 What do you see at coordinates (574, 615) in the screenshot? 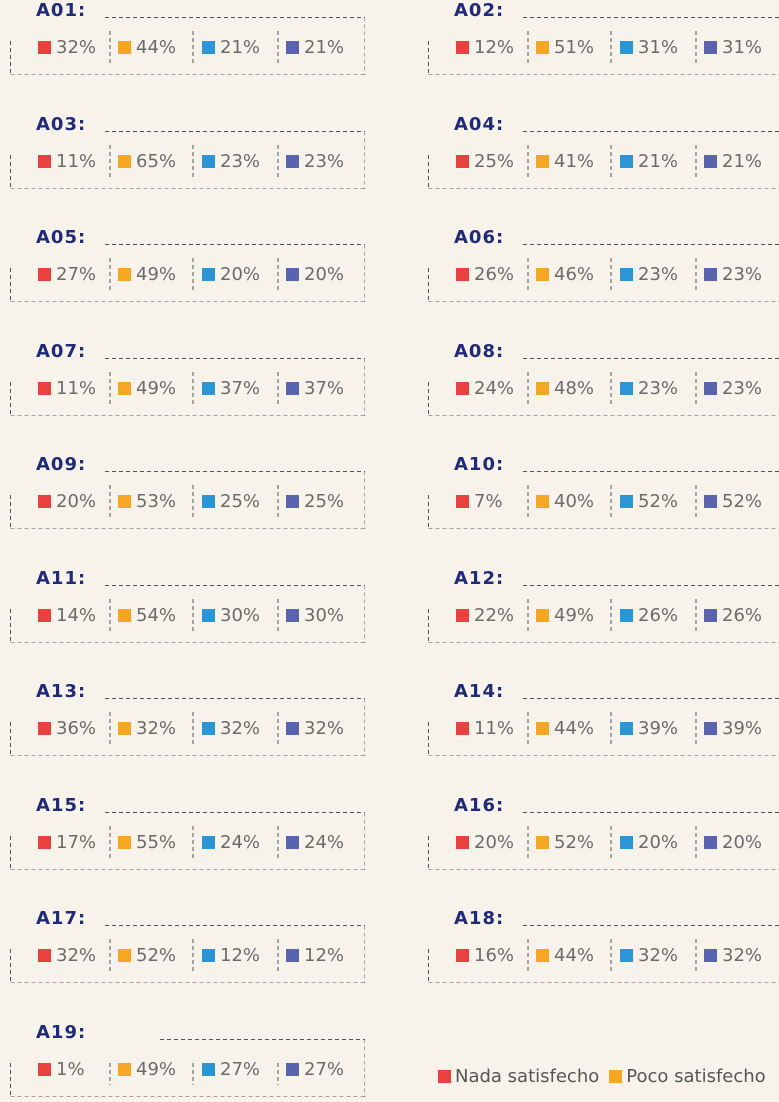
I see `value-text: 49%` at bounding box center [574, 615].